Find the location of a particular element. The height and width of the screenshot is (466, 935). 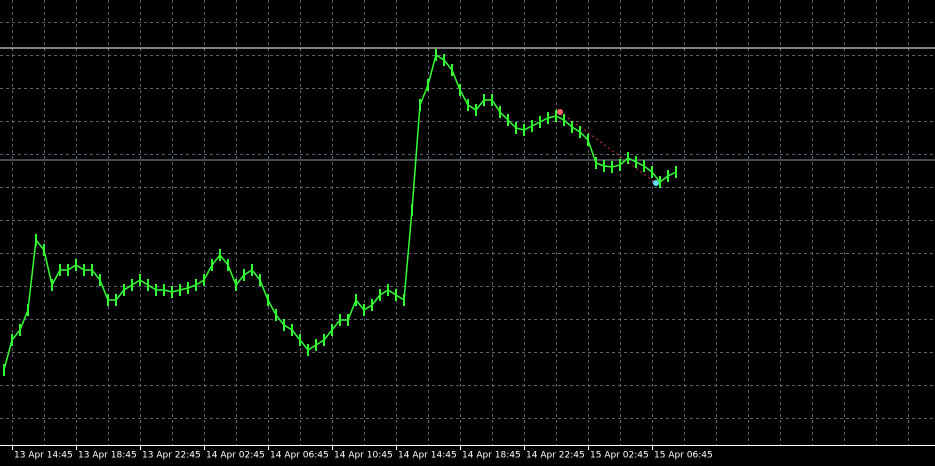

x-tick-label: 13 Apr 18:45 is located at coordinates (107, 456).